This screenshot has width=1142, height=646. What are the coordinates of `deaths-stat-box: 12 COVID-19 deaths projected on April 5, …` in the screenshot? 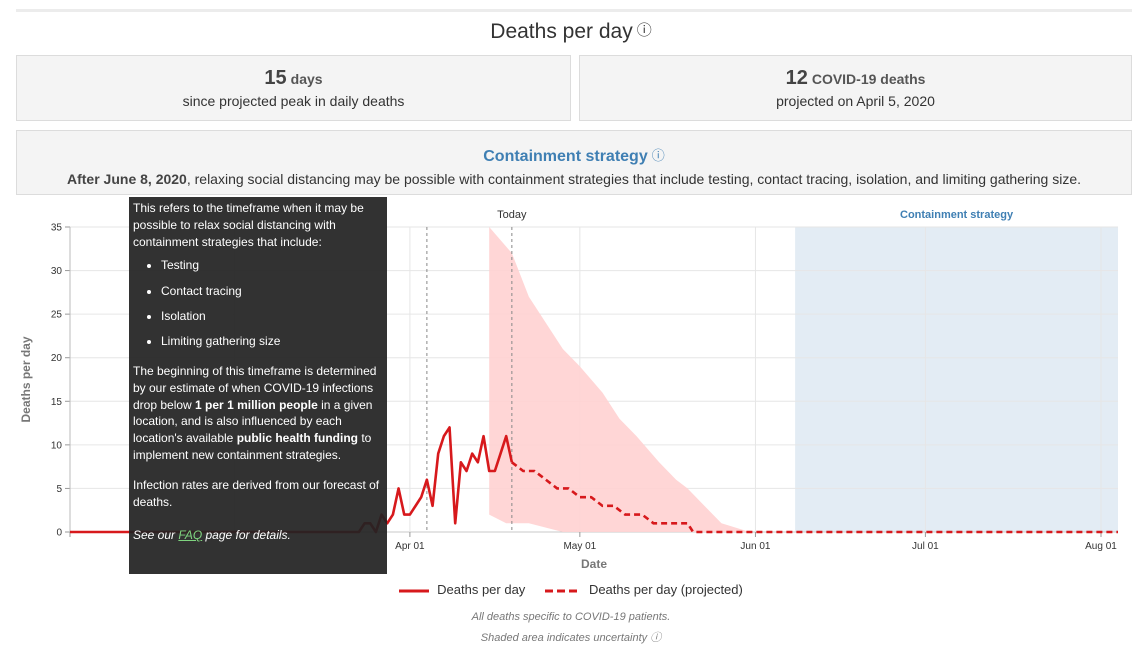 It's located at (855, 88).